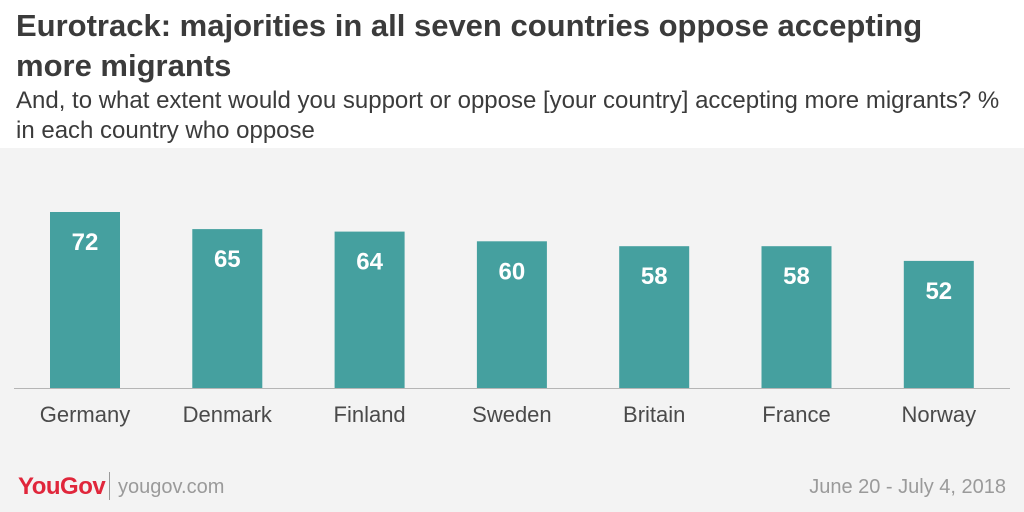 The height and width of the screenshot is (512, 1024). What do you see at coordinates (512, 481) in the screenshot?
I see `chart-footer: YouGov yougov.com June 20 - July 4, 2018` at bounding box center [512, 481].